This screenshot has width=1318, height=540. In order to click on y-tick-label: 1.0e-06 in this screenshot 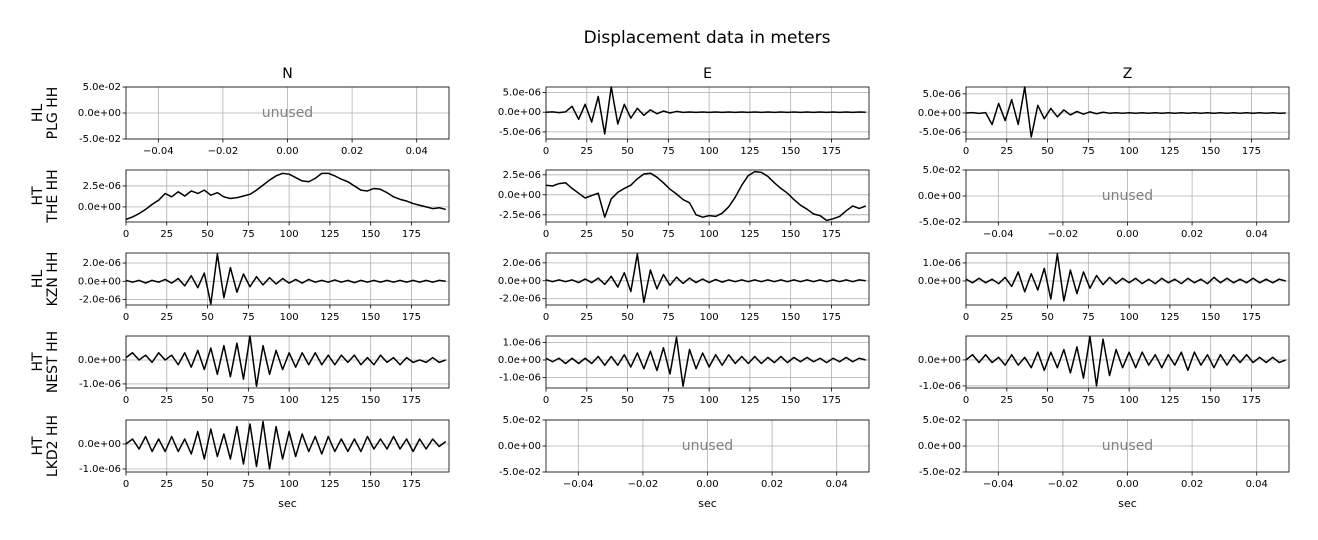, I will do `click(522, 342)`.